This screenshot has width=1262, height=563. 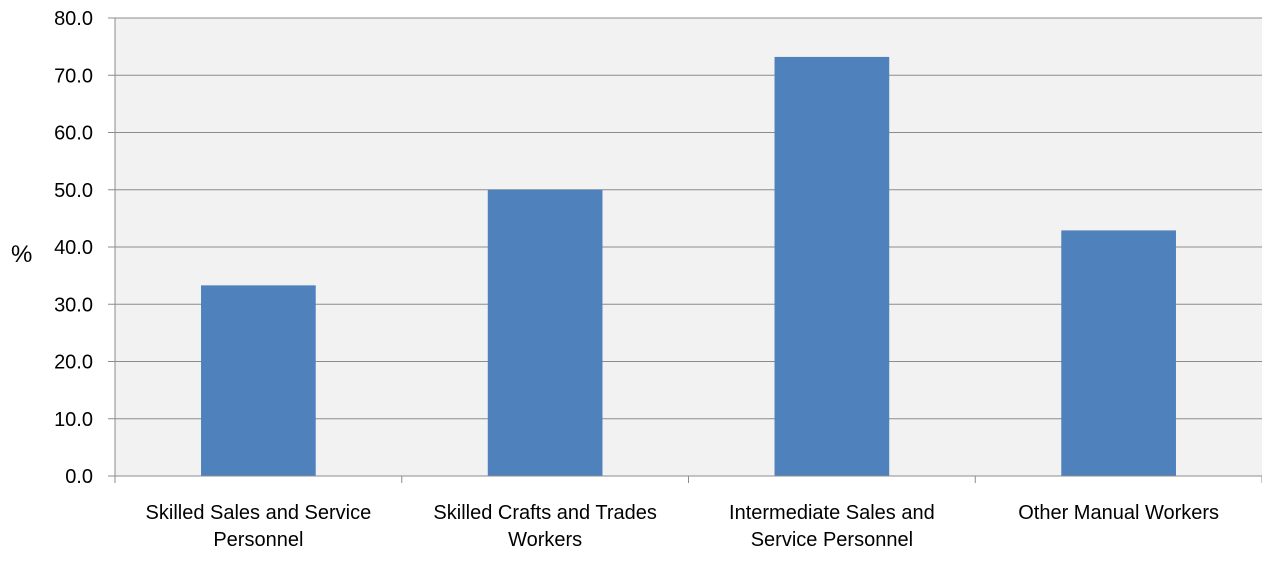 I want to click on x-tick-label-line: Personnel, so click(x=258, y=540).